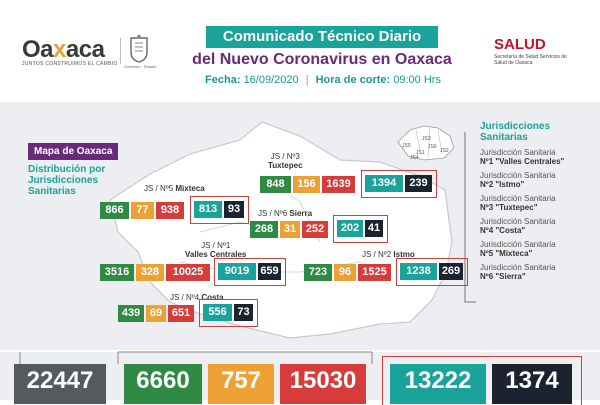 The image size is (600, 405). What do you see at coordinates (406, 146) in the screenshot?
I see `svg-text: JS5` at bounding box center [406, 146].